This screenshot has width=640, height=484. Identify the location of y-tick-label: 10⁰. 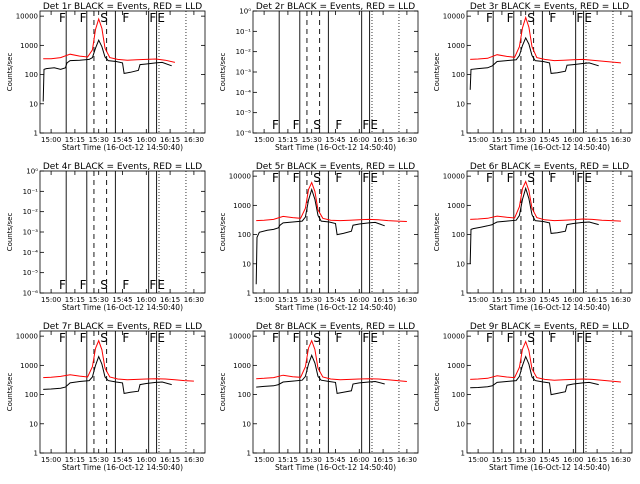
(32, 172).